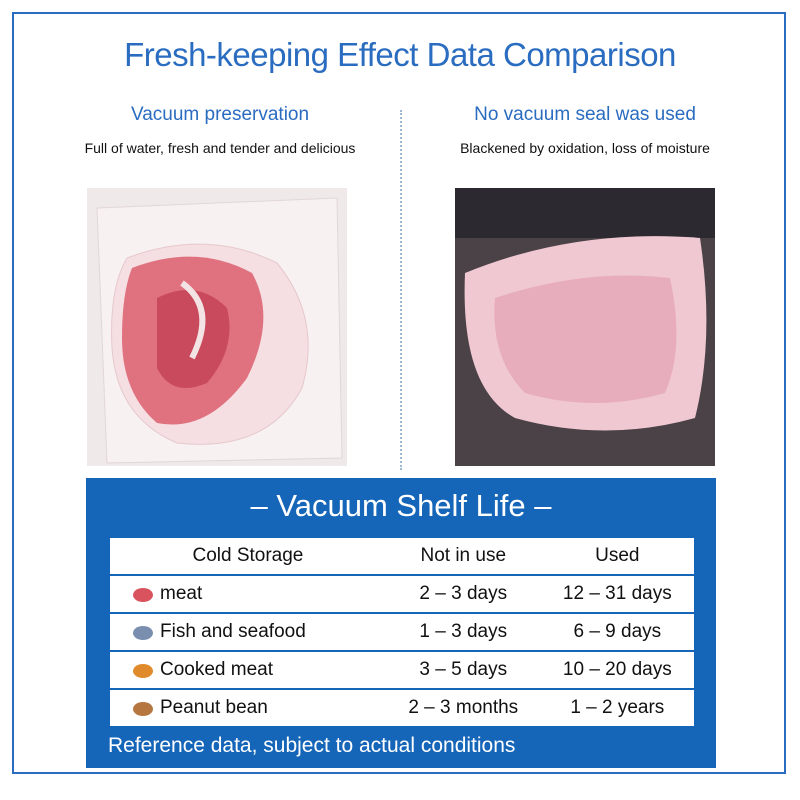 Image resolution: width=800 pixels, height=800 pixels. I want to click on duration-cell: 1 – 2 years, so click(617, 707).